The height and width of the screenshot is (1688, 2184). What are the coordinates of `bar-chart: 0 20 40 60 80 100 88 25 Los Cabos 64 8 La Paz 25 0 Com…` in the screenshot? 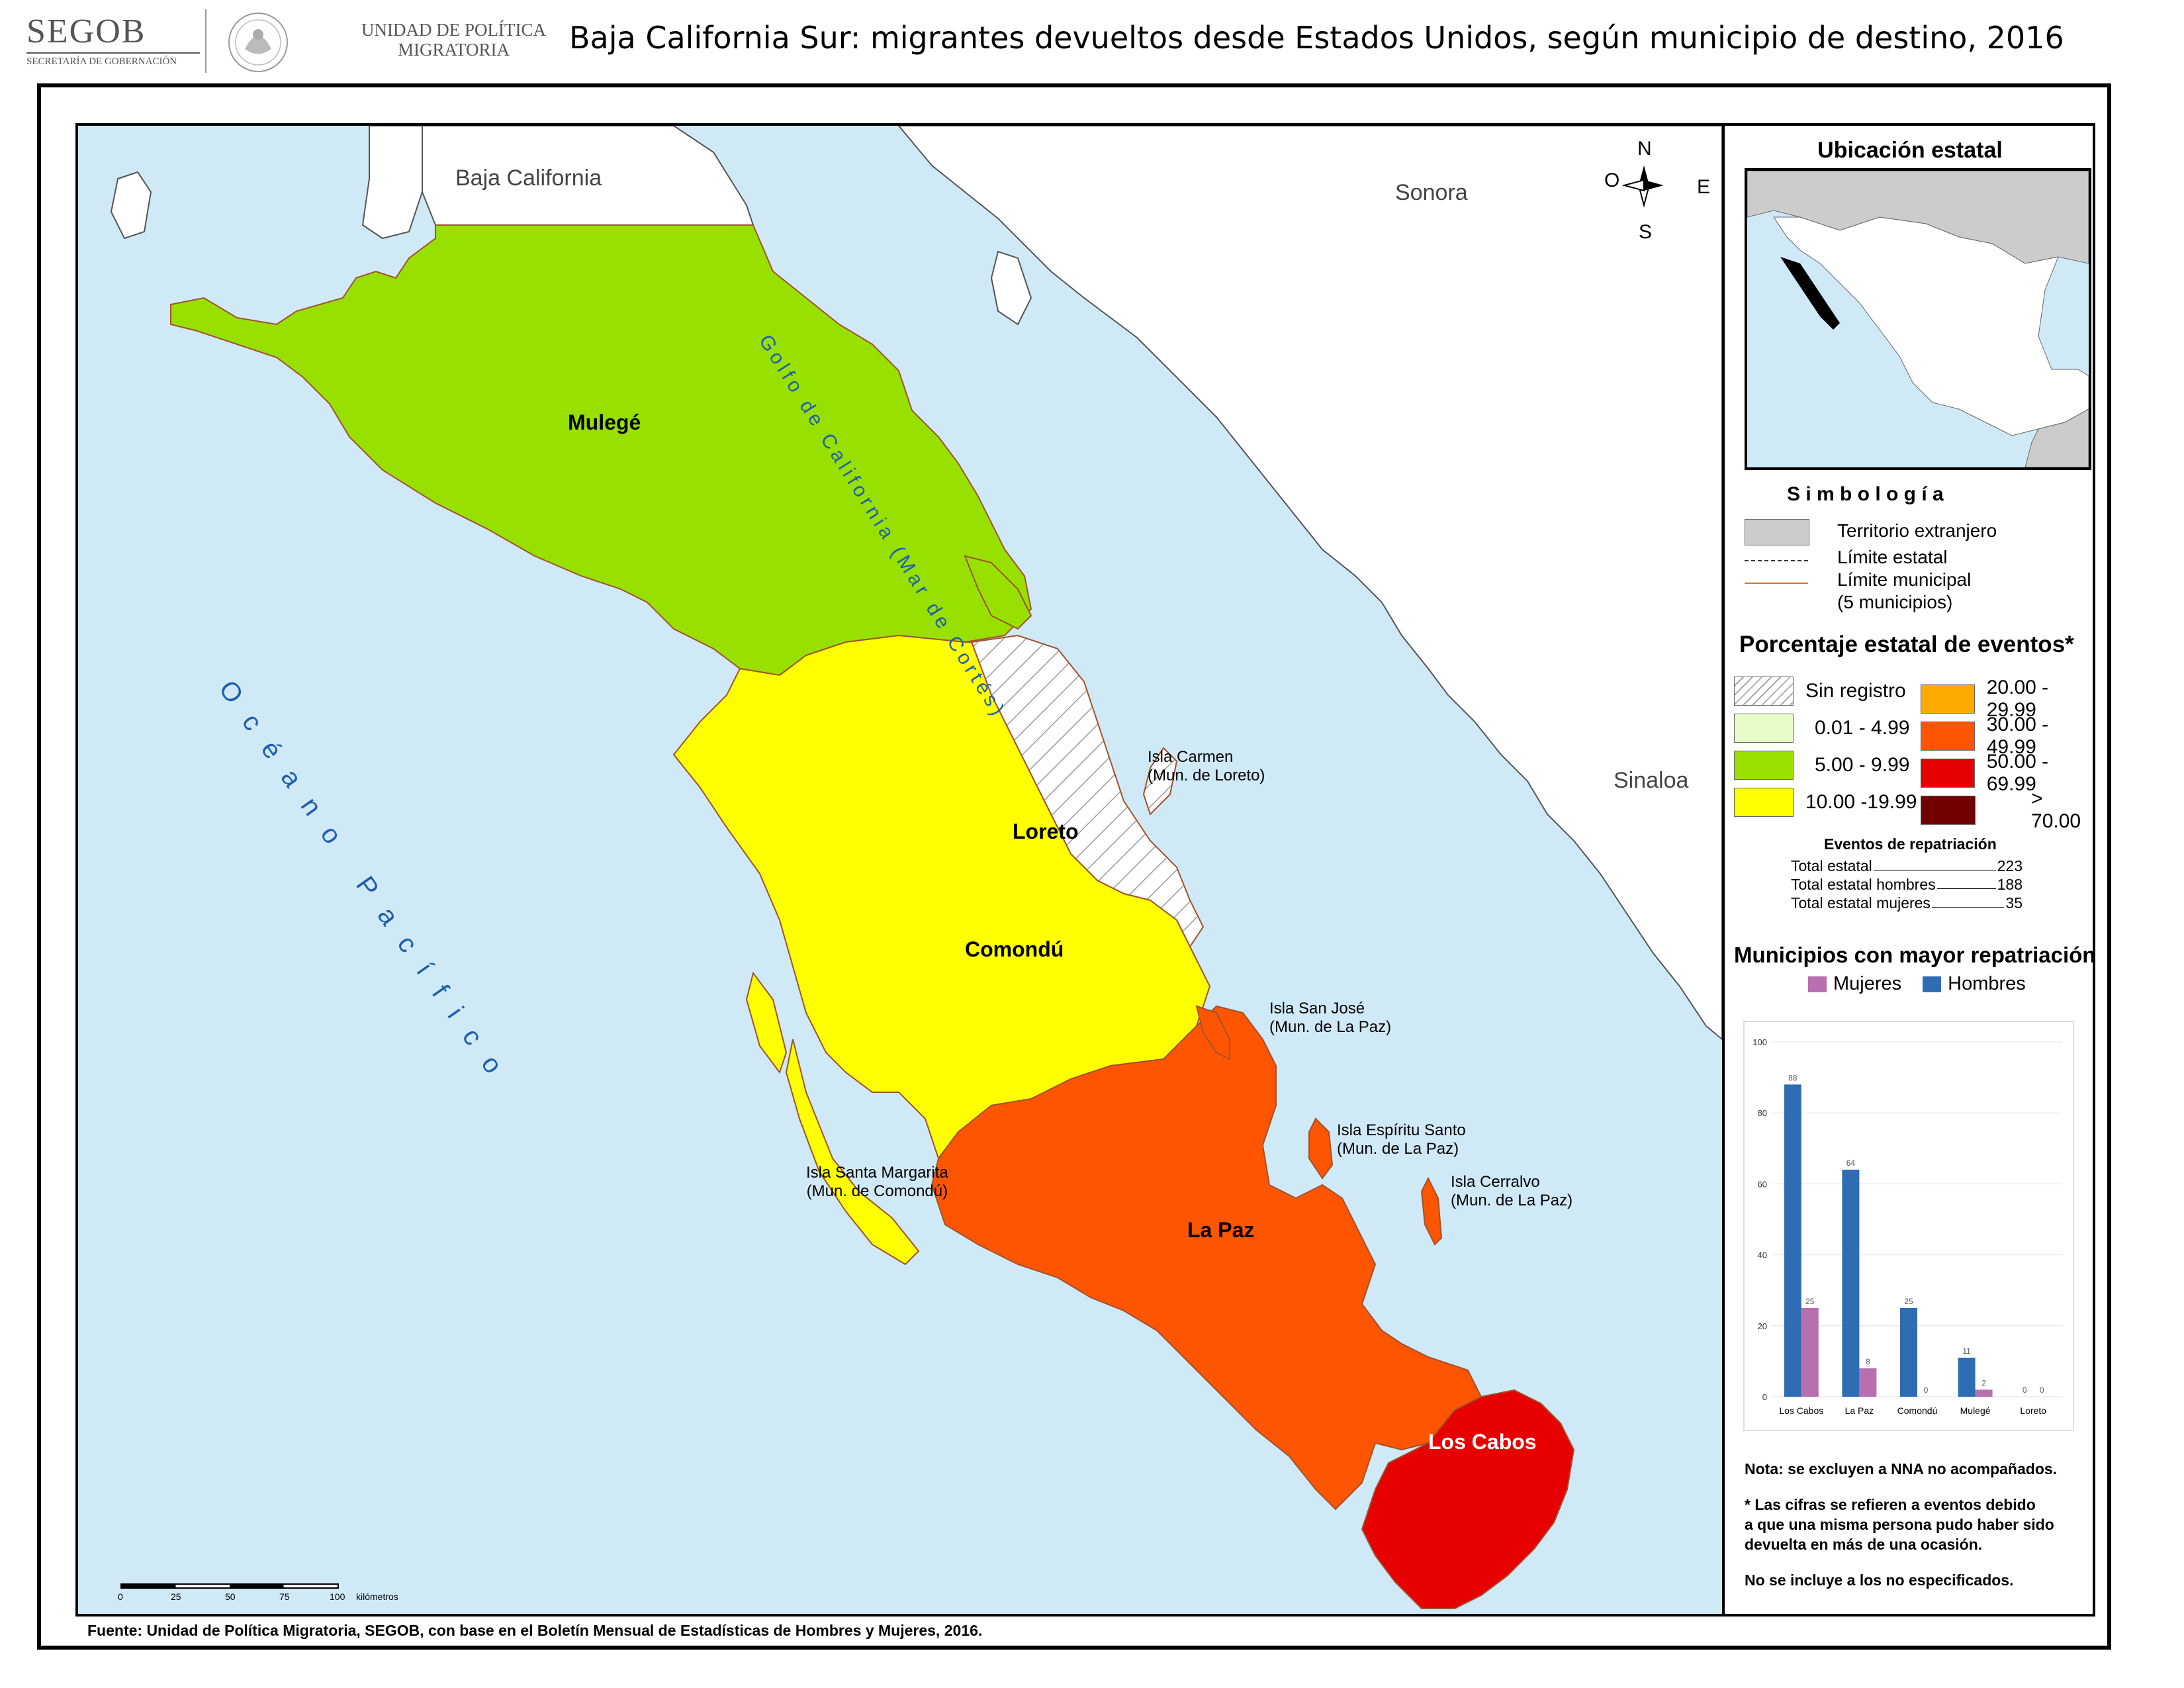 It's located at (1908, 1226).